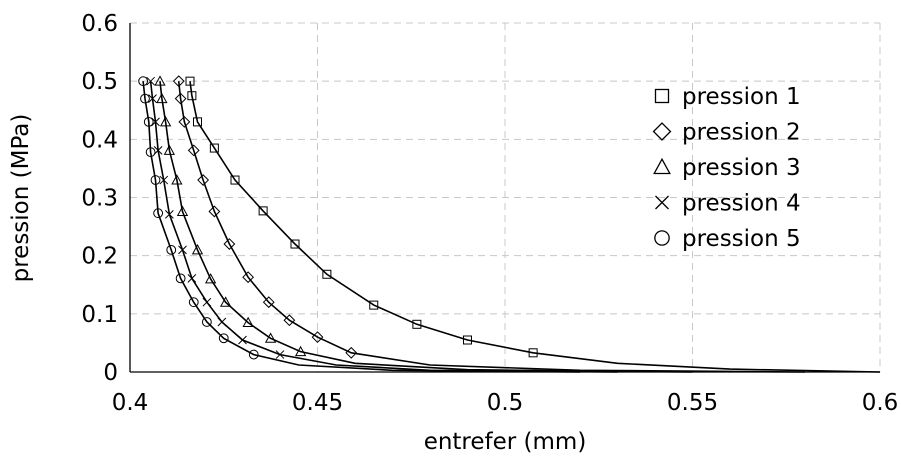 This screenshot has width=901, height=457. I want to click on y-tick-label: 0.2, so click(99, 257).